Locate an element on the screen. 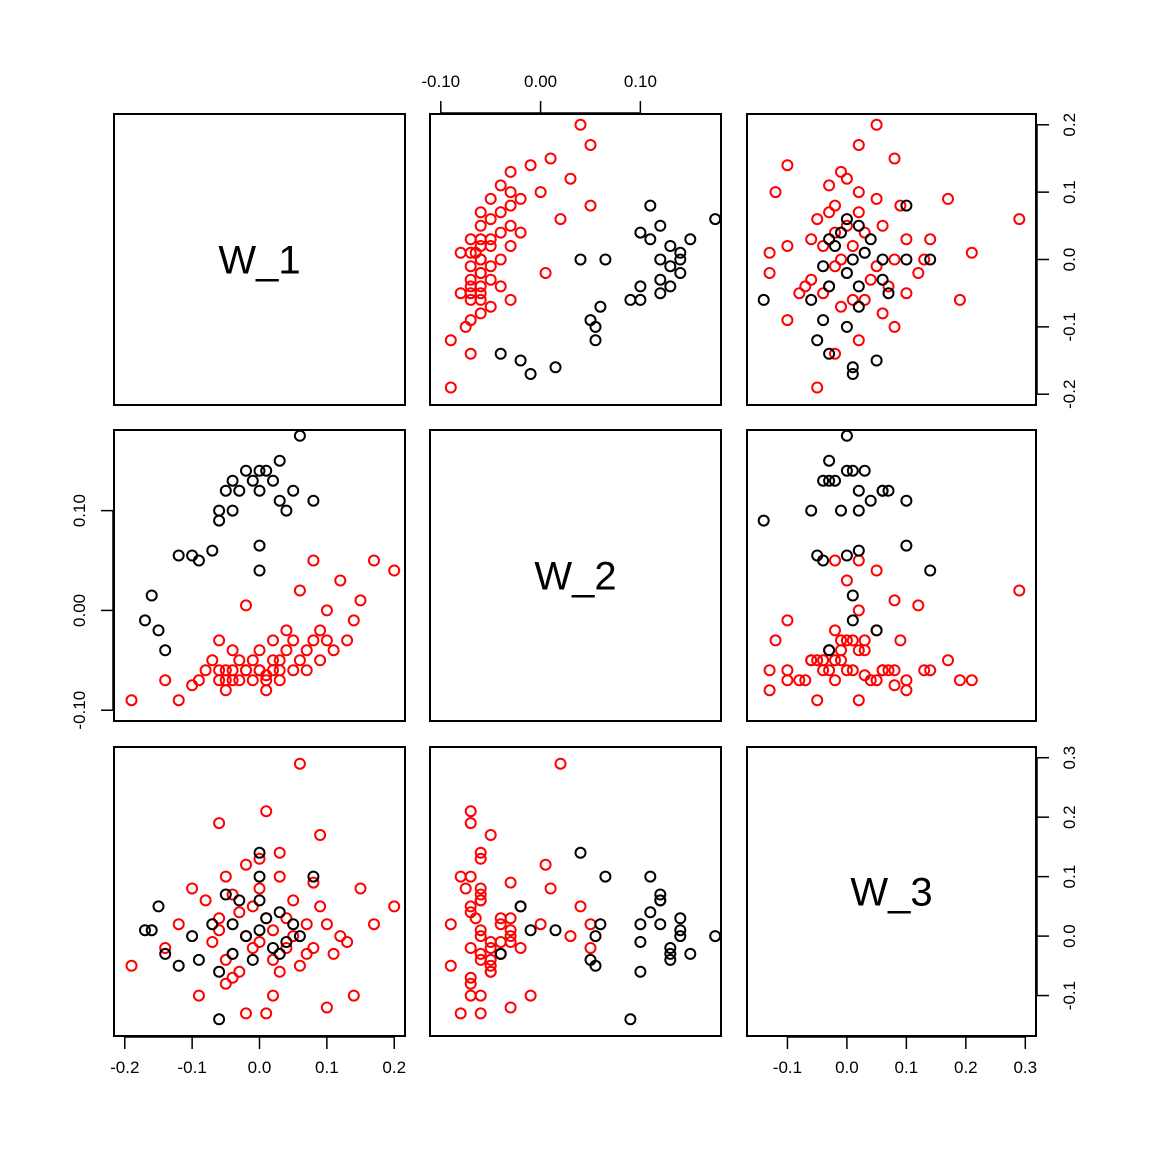  y-axis-W_3: -0.1 0.0 0.1 0.2 0.3 is located at coordinates (1057, 878).